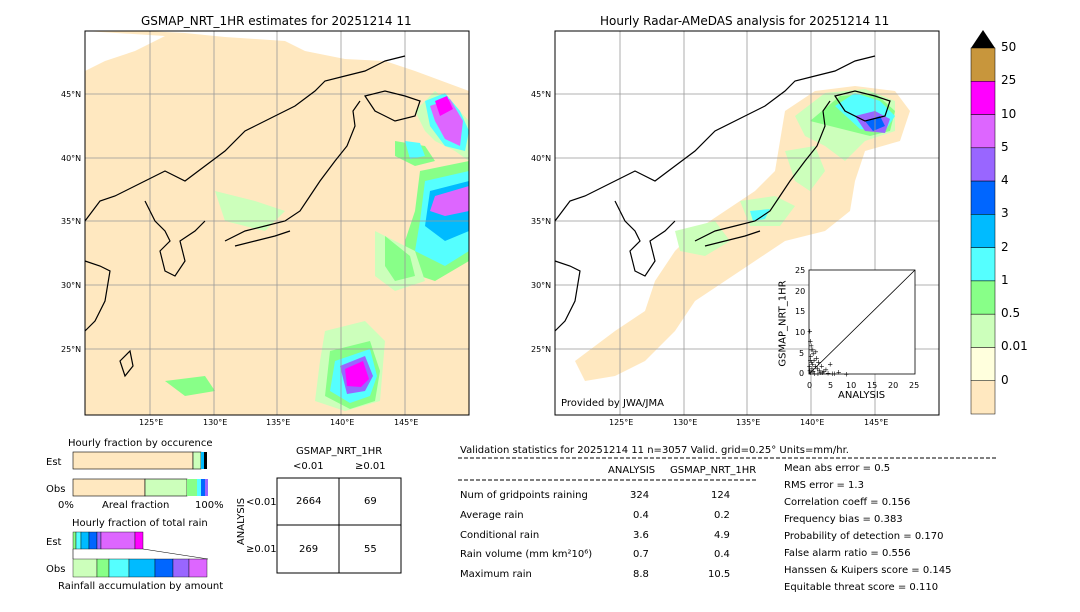  Describe the element at coordinates (278, 422) in the screenshot. I see `left-lon-label: 135°E` at that location.